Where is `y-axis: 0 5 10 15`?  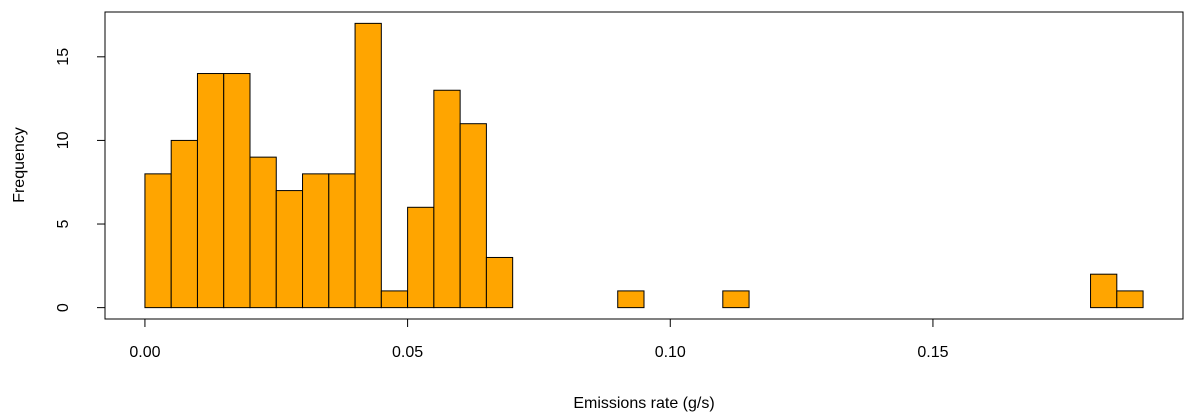
y-axis: 0 5 10 15 is located at coordinates (80, 180).